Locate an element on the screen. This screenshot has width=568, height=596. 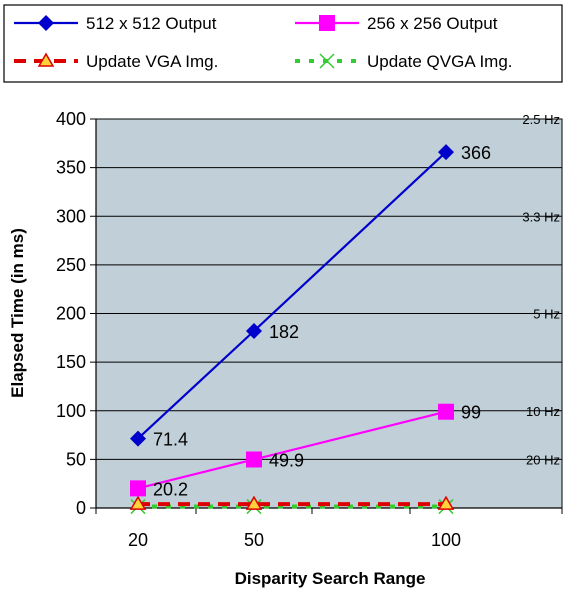
y-tick-label: 400 is located at coordinates (71, 119).